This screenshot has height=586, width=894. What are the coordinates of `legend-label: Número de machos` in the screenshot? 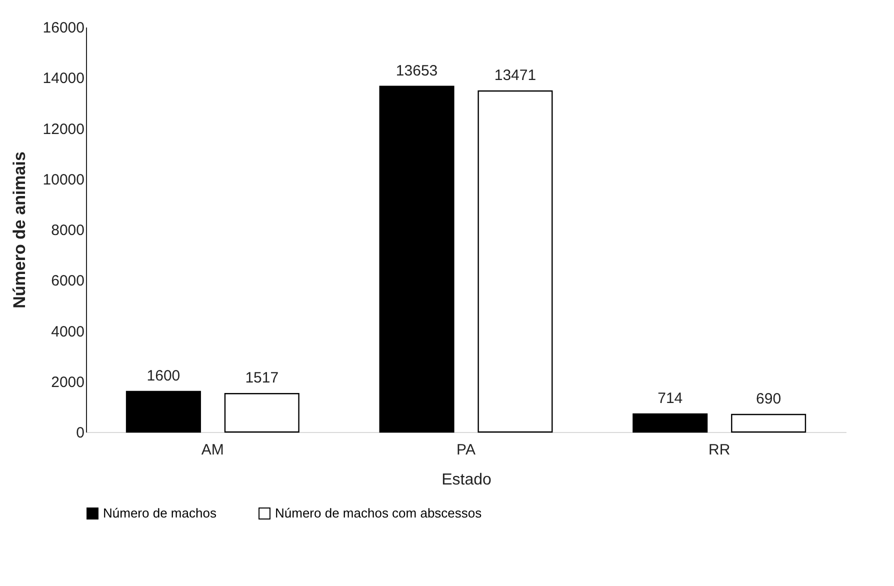 It's located at (160, 513).